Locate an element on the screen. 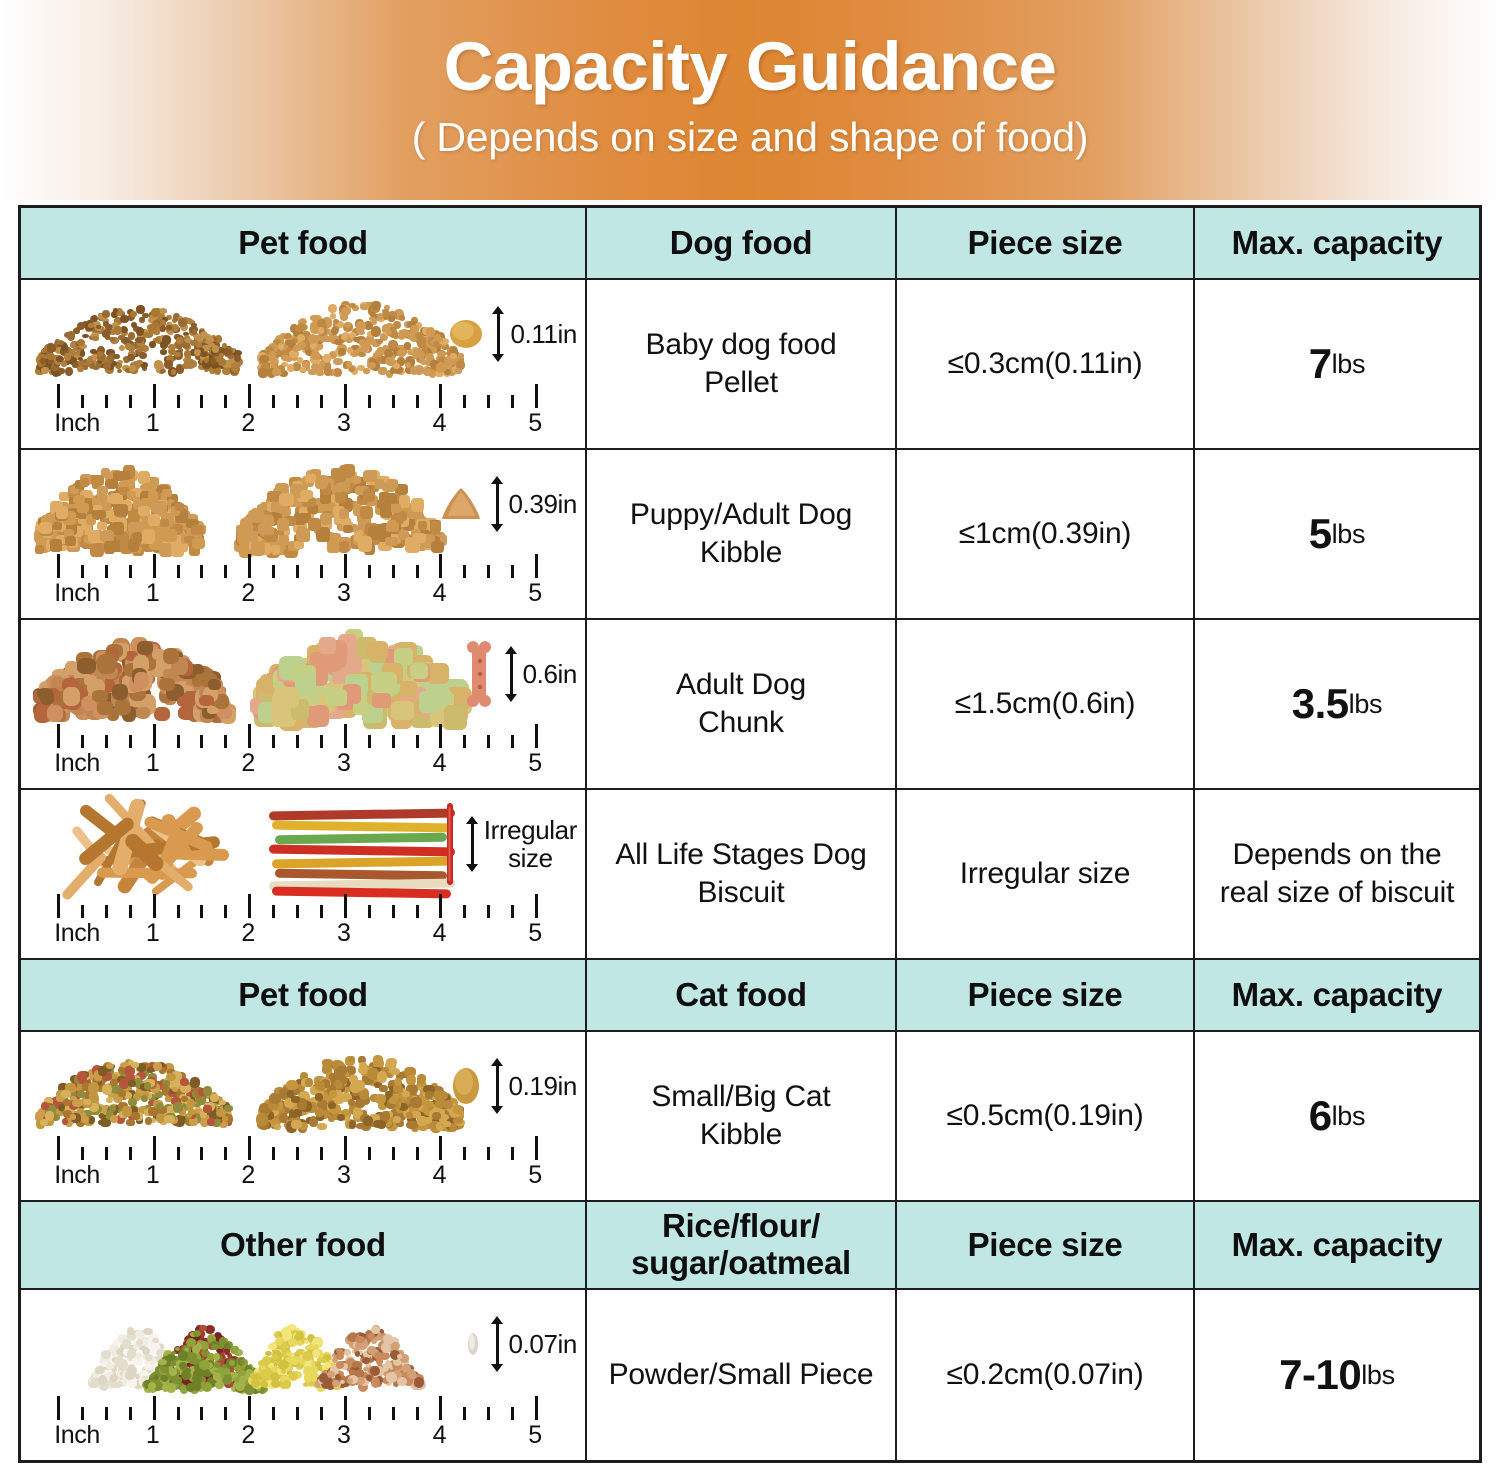 This screenshot has height=1469, width=1500. piece-size-label: 0.07in is located at coordinates (543, 1343).